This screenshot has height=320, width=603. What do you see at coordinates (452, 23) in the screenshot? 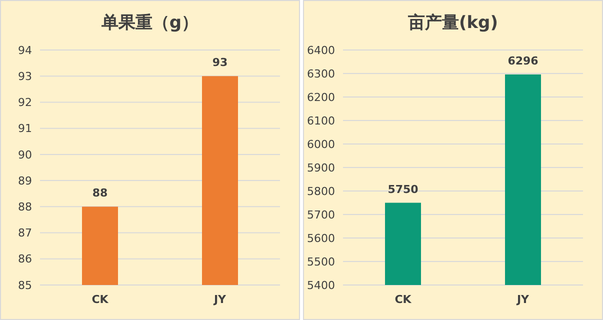
I see `chart-title: 亩产量(kg)` at bounding box center [452, 23].